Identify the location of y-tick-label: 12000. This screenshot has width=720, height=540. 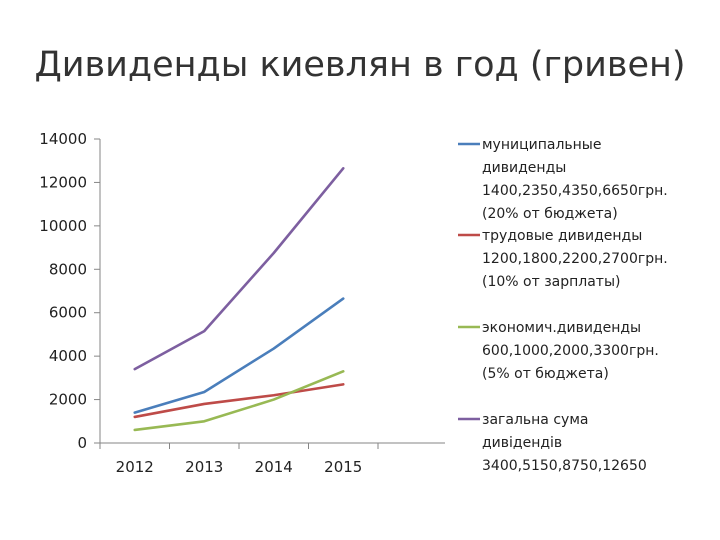
(63, 182).